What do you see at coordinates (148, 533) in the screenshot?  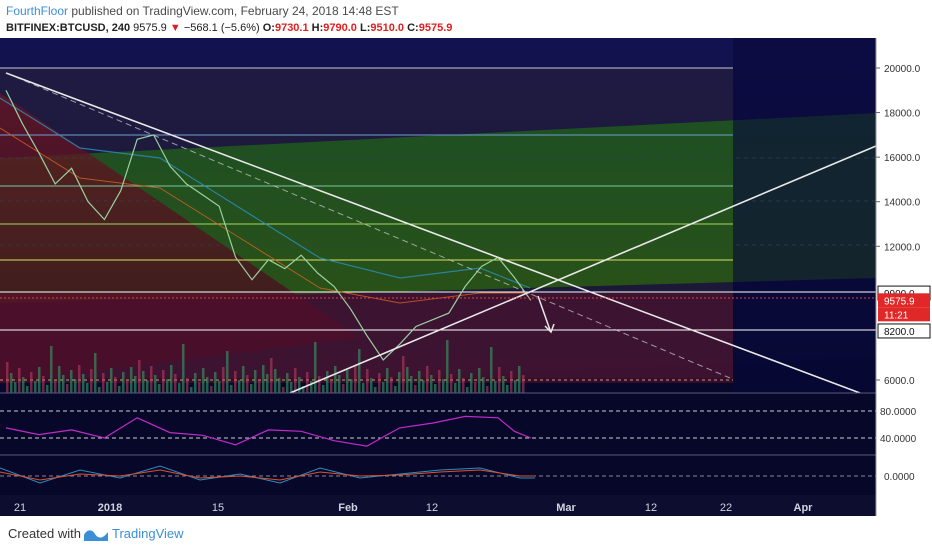 I see `tradingview-brand-link: TradingView` at bounding box center [148, 533].